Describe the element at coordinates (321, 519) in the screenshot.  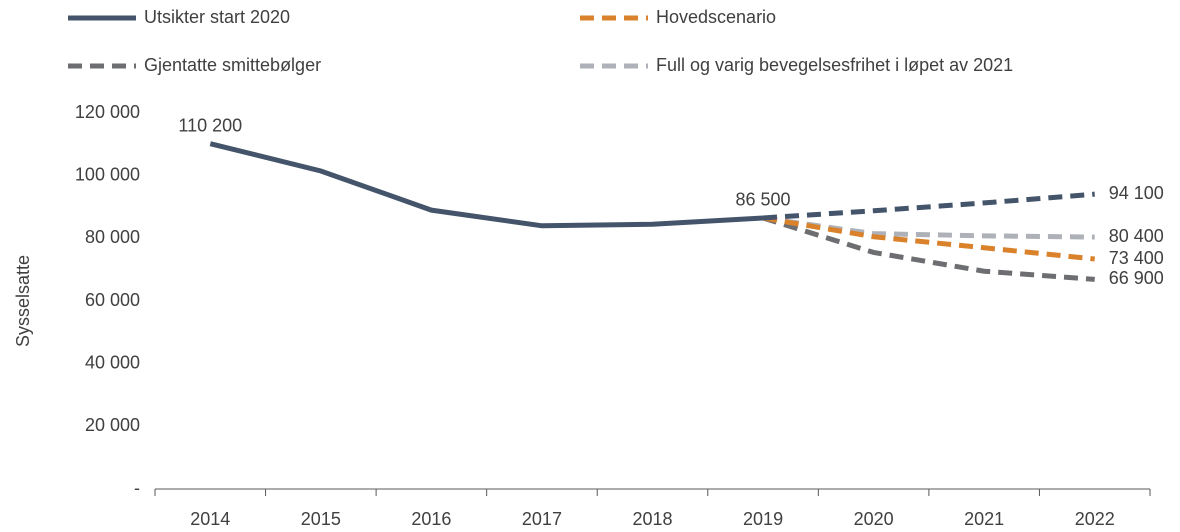
I see `x-tick-label: 2015` at that location.